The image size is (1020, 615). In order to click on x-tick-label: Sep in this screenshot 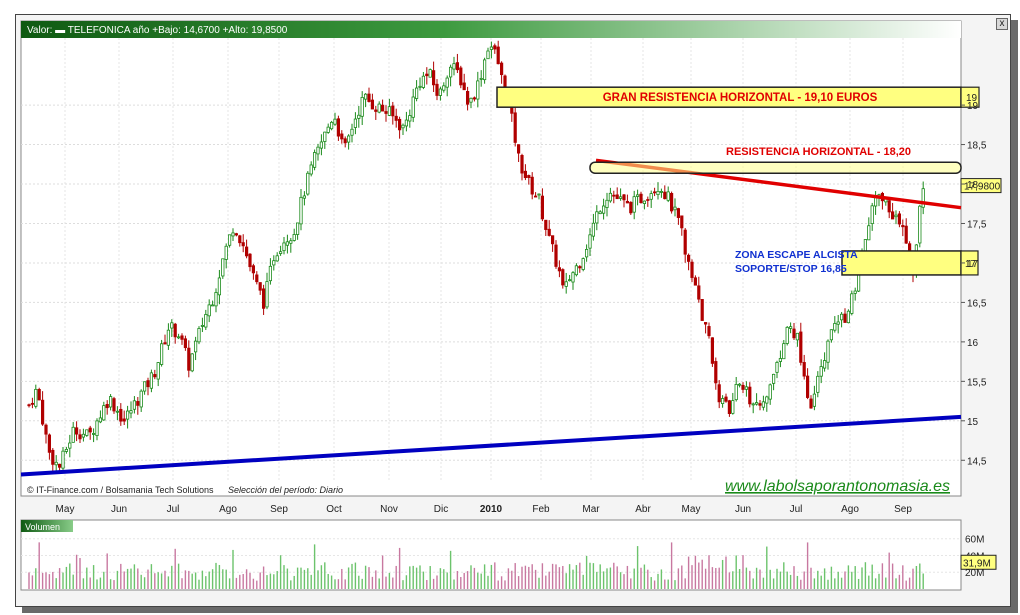, I will do `click(903, 509)`.